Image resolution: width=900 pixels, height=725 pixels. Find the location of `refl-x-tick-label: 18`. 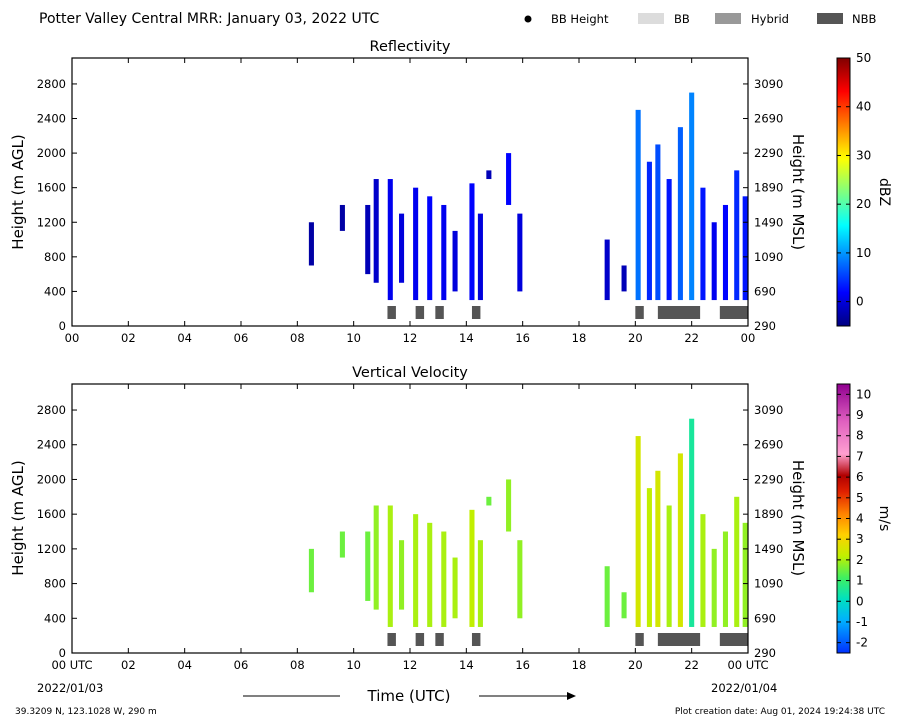

refl-x-tick-label: 18 is located at coordinates (579, 338).